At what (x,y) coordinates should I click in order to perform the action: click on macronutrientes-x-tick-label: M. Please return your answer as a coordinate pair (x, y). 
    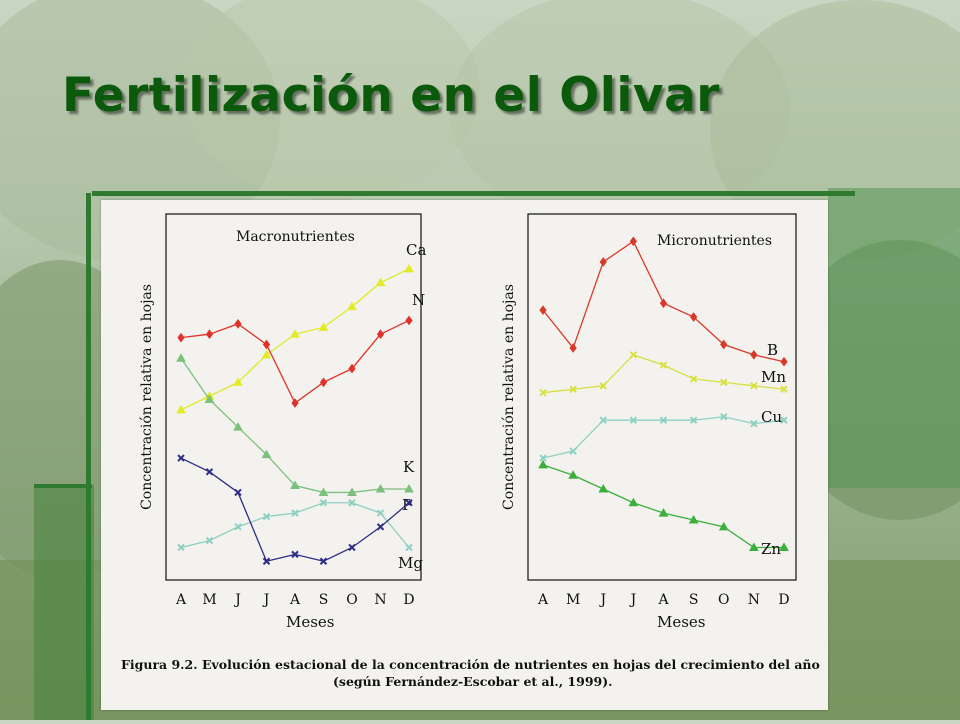
    Looking at the image, I should click on (209, 600).